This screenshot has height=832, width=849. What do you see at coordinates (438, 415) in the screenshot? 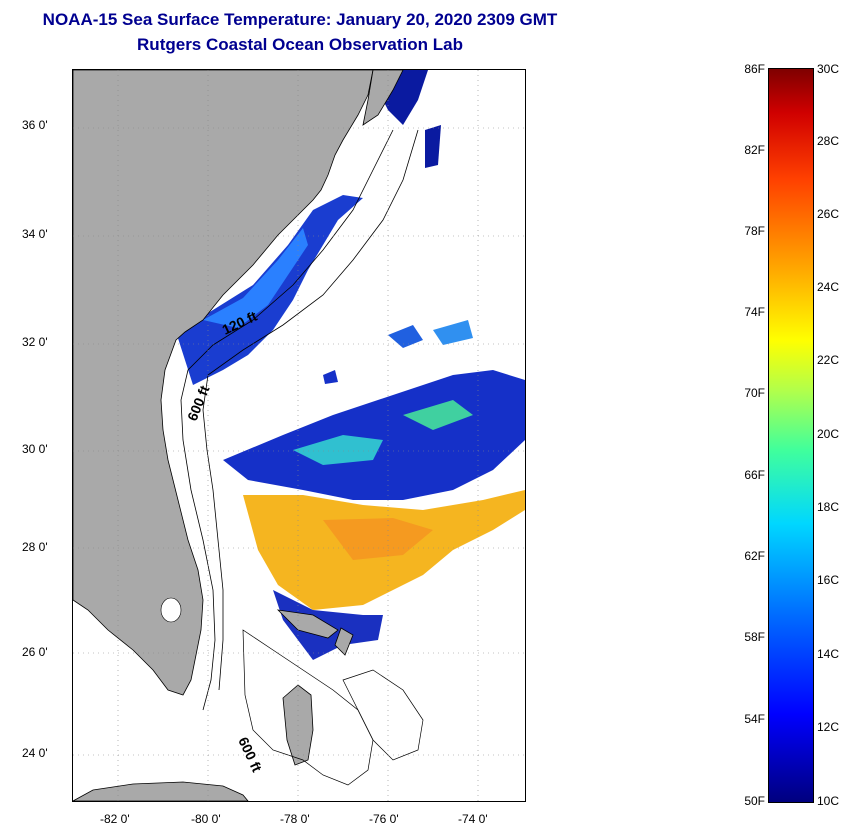
I see `sst-mid-cyan2` at bounding box center [438, 415].